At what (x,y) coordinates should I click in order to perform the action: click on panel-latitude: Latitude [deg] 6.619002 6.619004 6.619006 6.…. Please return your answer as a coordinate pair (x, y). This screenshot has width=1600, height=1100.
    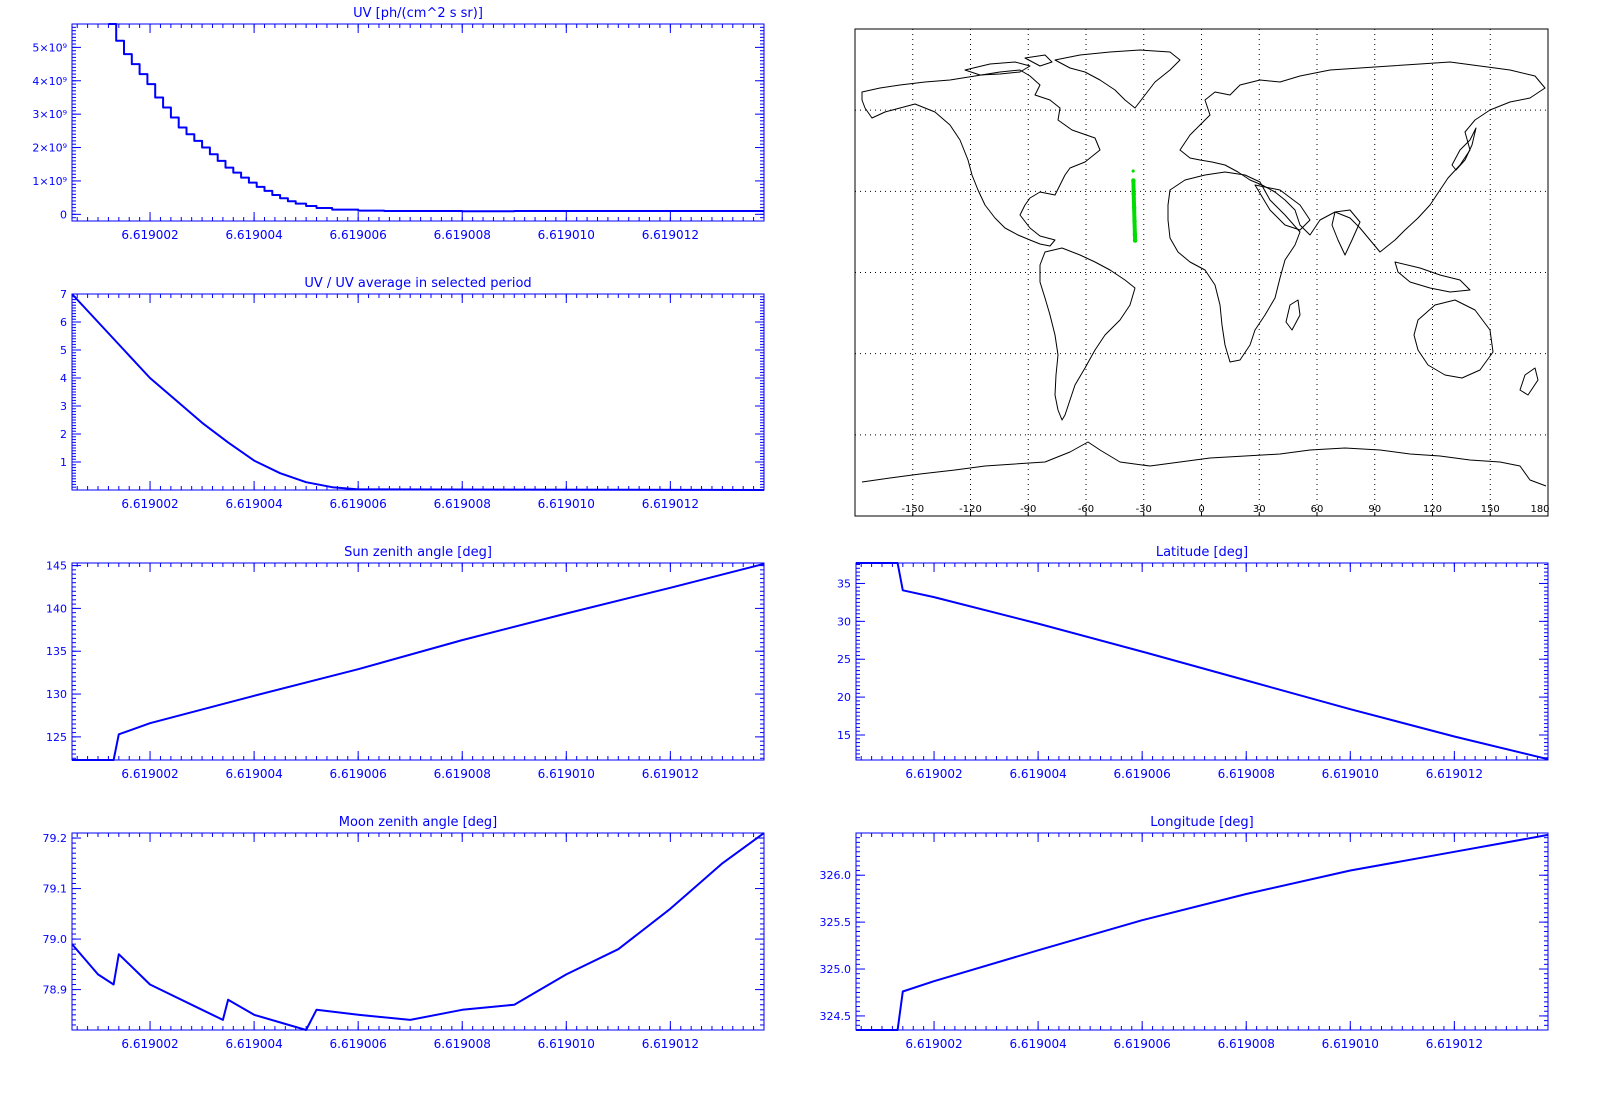
    Looking at the image, I should click on (1193, 663).